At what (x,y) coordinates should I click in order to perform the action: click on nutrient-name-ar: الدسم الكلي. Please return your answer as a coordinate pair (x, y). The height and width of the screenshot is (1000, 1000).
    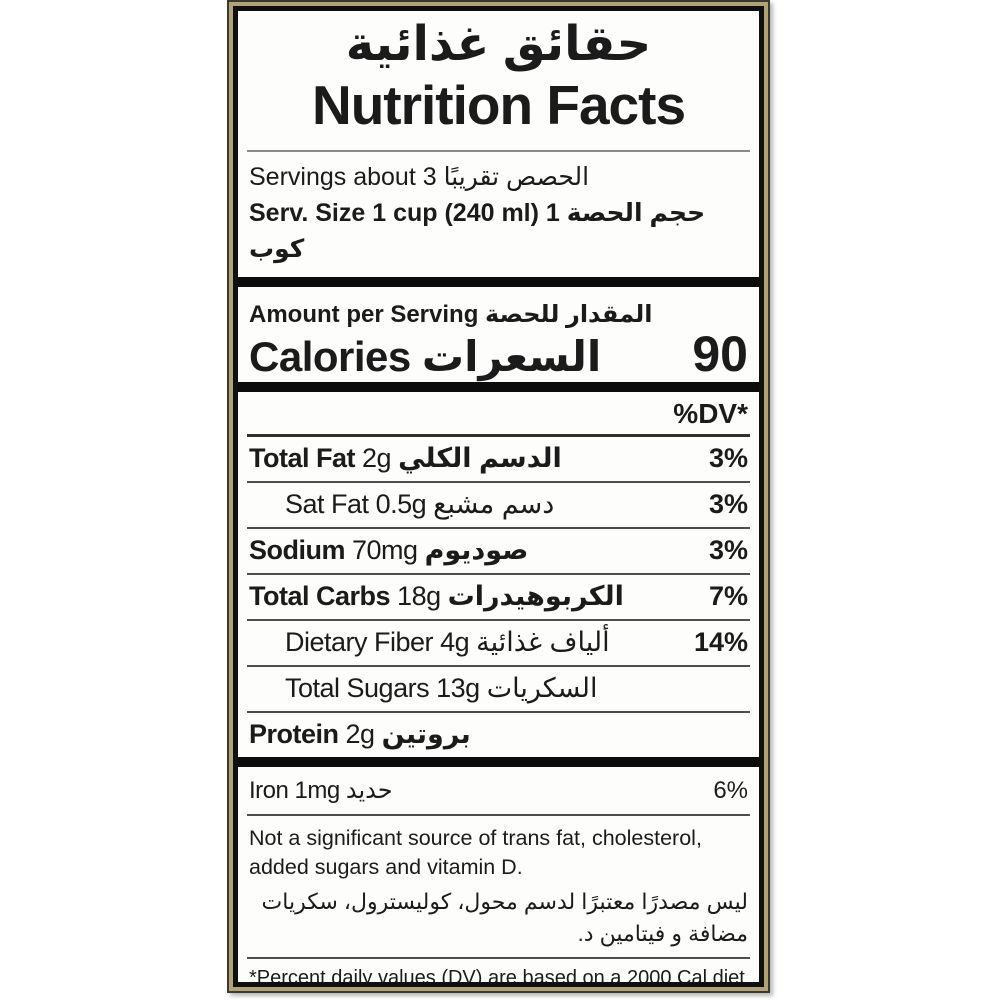
    Looking at the image, I should click on (480, 458).